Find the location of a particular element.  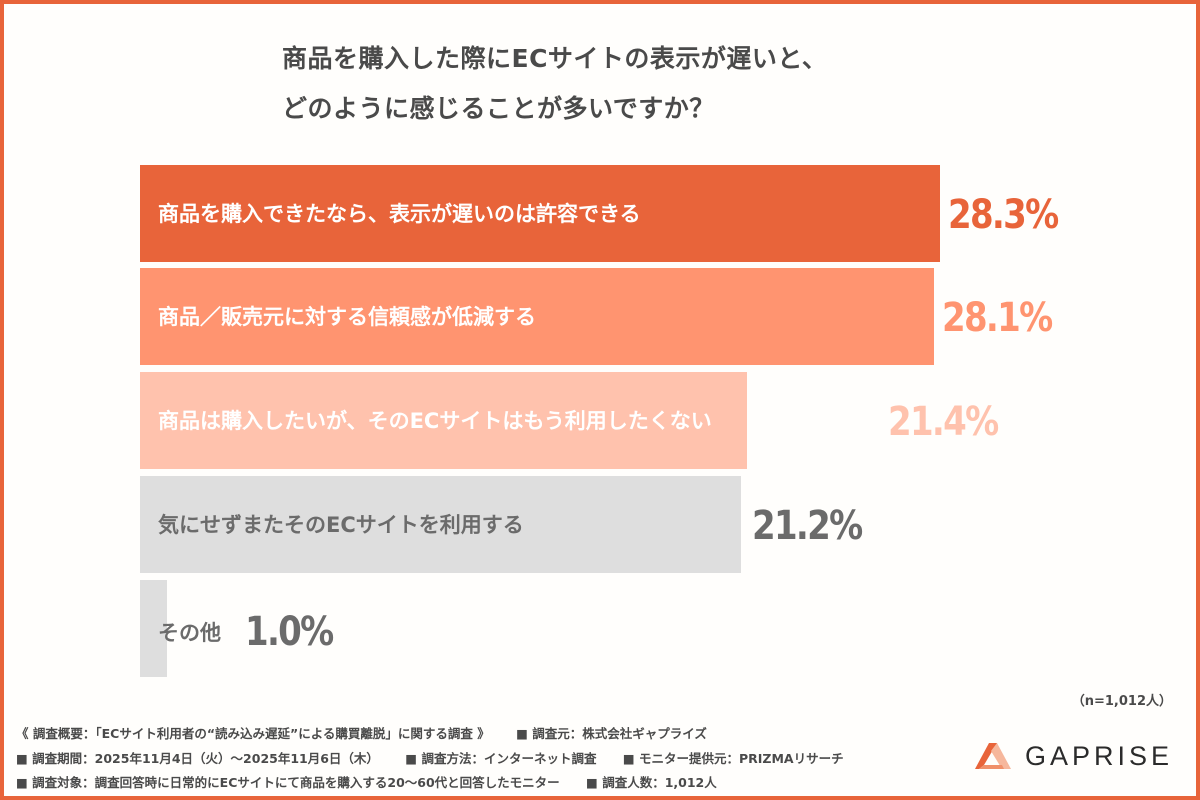

gaprise-logo-icon is located at coordinates (993, 756).